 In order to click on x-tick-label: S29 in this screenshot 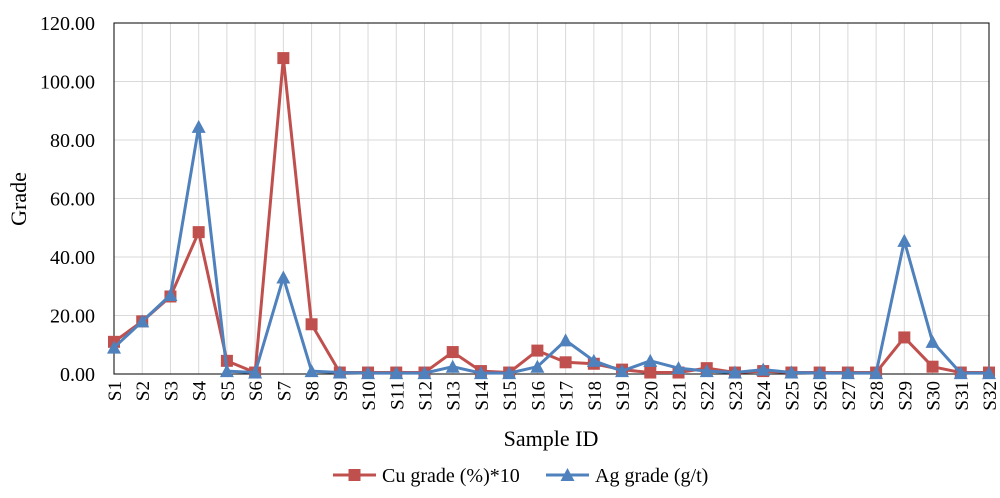, I will do `click(905, 396)`.